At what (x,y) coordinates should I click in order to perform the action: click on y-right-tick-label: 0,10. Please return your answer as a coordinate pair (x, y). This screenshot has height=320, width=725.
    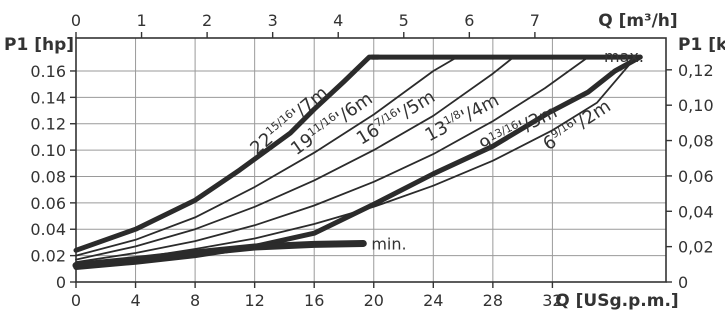
    Looking at the image, I should click on (696, 105).